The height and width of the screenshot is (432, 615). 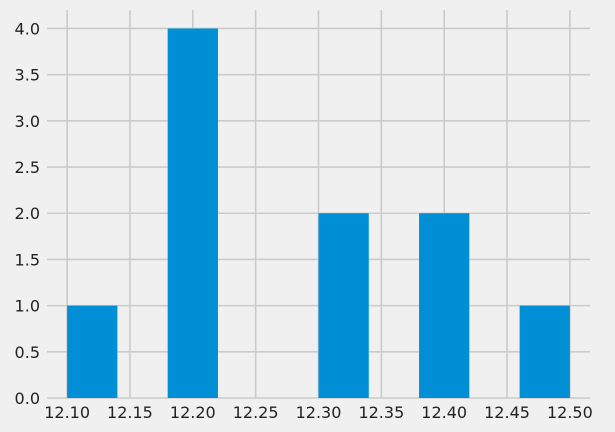 I want to click on x-tick-label: 12.15, so click(x=130, y=412).